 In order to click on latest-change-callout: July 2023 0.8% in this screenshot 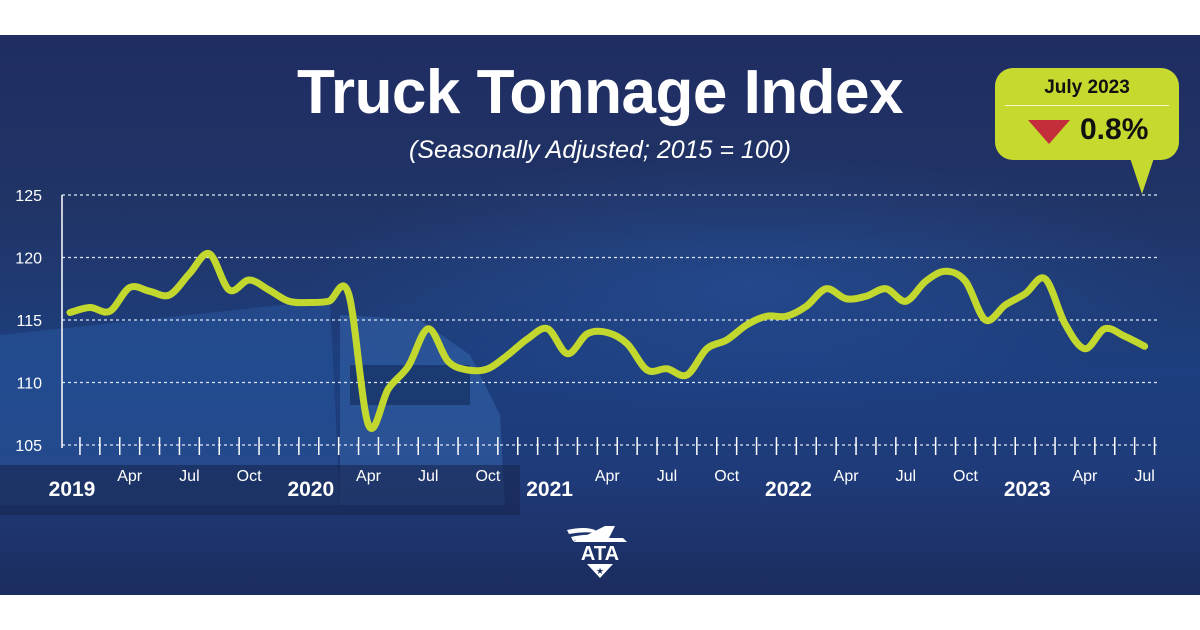, I will do `click(1087, 114)`.